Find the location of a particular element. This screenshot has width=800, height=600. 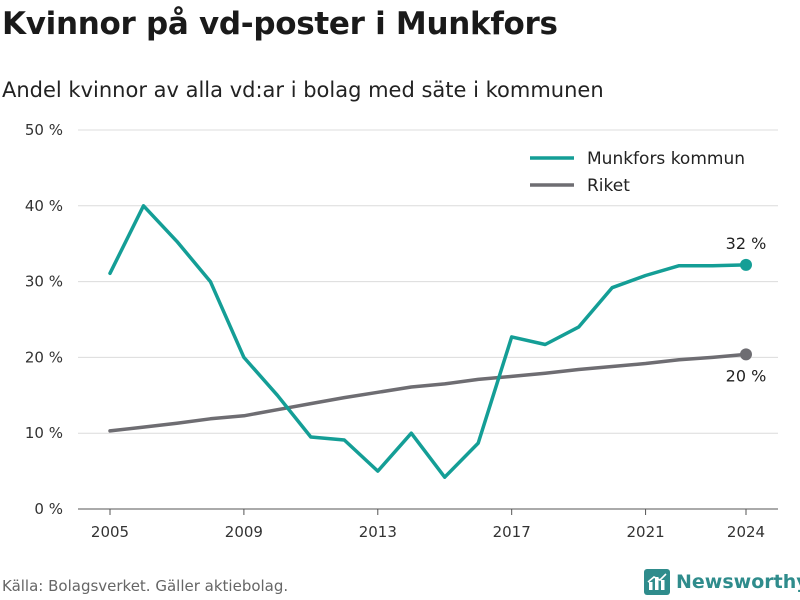

y-tick-label: 0 % is located at coordinates (48, 509).